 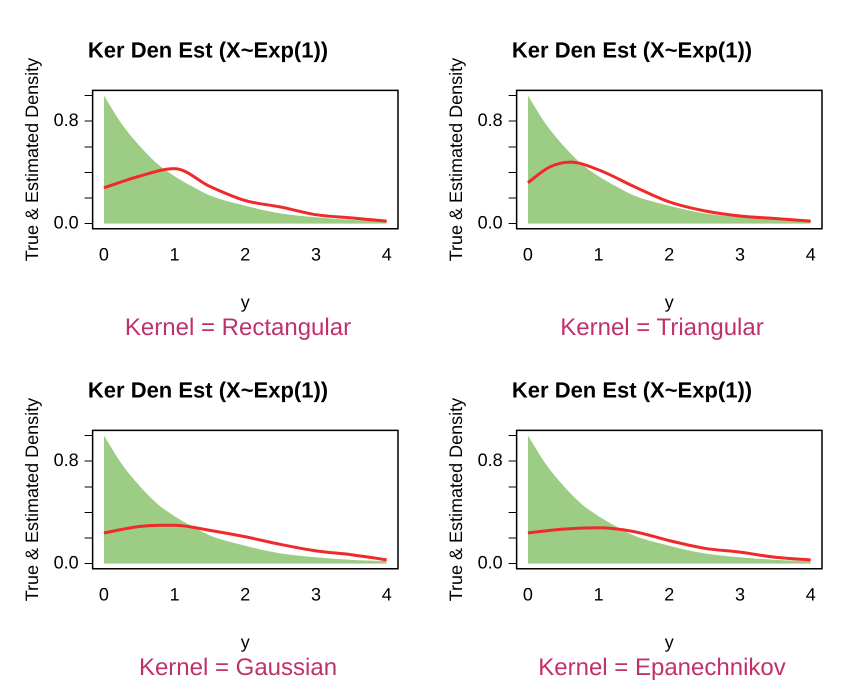 I want to click on text: Kernel = Gaussian, so click(x=238, y=668).